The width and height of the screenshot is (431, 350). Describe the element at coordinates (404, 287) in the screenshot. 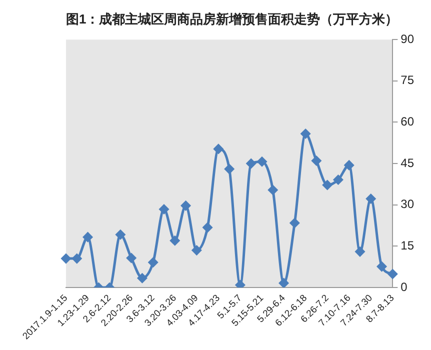

I see `y-tick-label: 0` at that location.